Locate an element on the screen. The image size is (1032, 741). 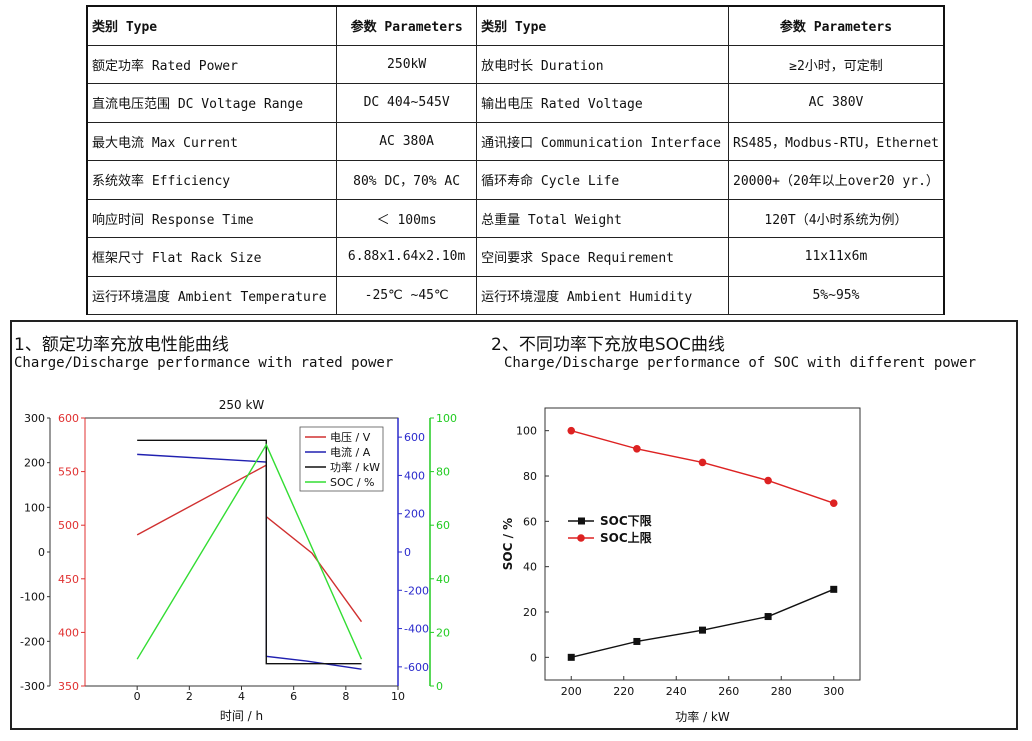
chart1-x-tick-label: 4 is located at coordinates (241, 696).